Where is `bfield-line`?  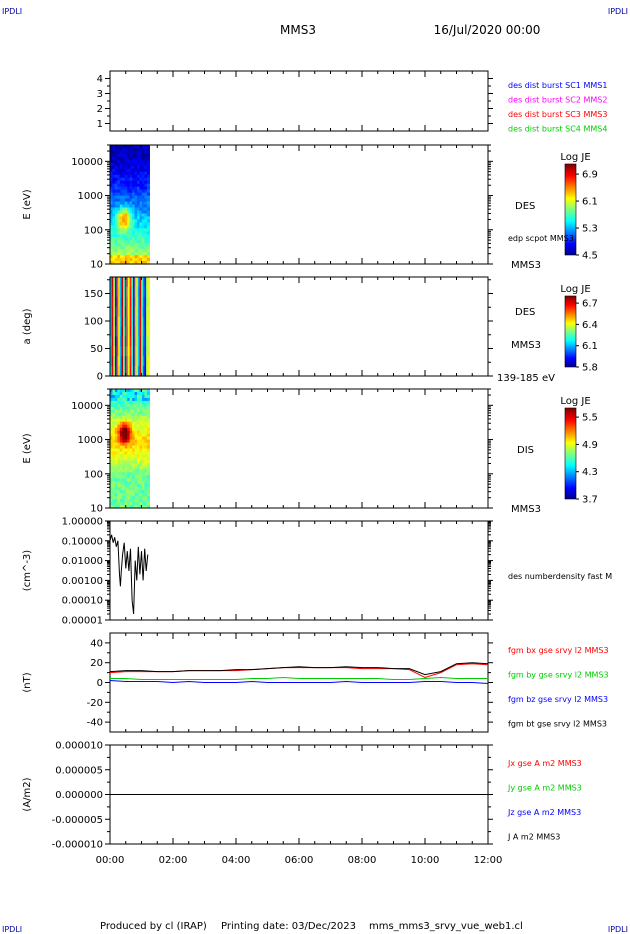 bfield-line is located at coordinates (299, 671).